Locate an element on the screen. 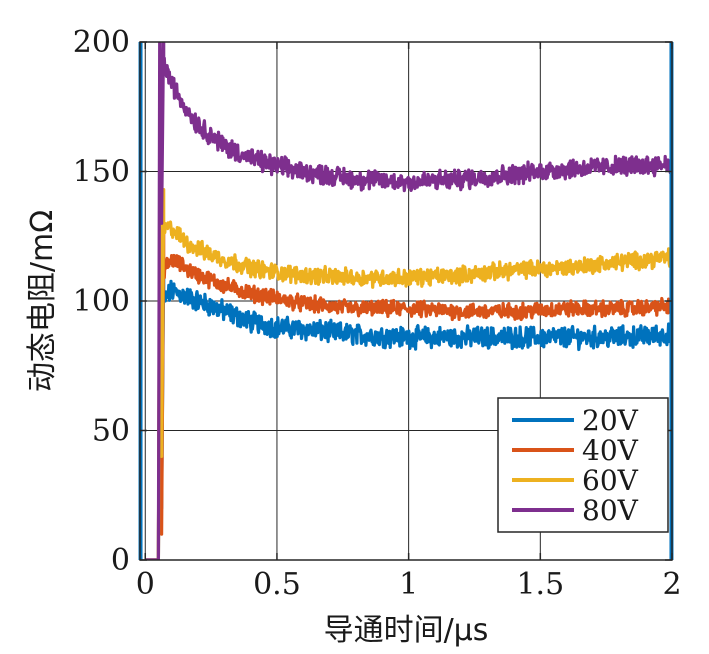 This screenshot has width=709, height=654. y-tick-label: 0 is located at coordinates (120, 560).